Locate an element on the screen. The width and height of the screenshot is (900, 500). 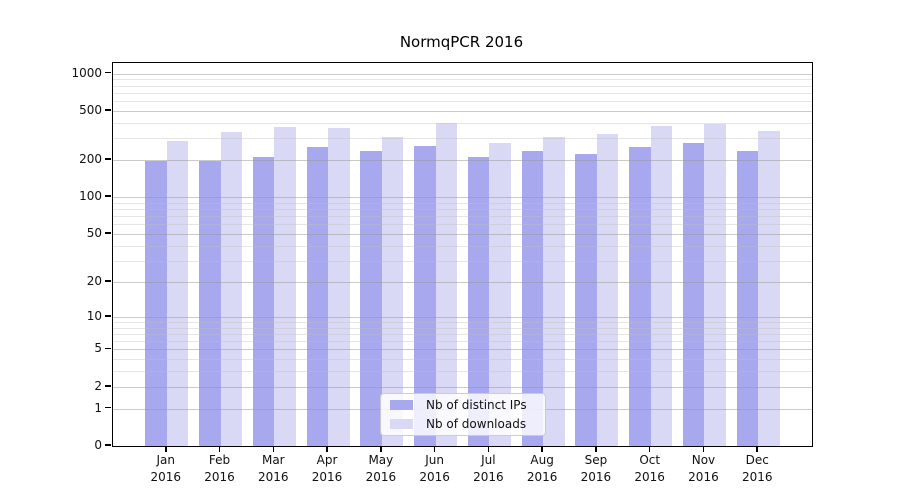
bar-downloads-nov is located at coordinates (715, 284).